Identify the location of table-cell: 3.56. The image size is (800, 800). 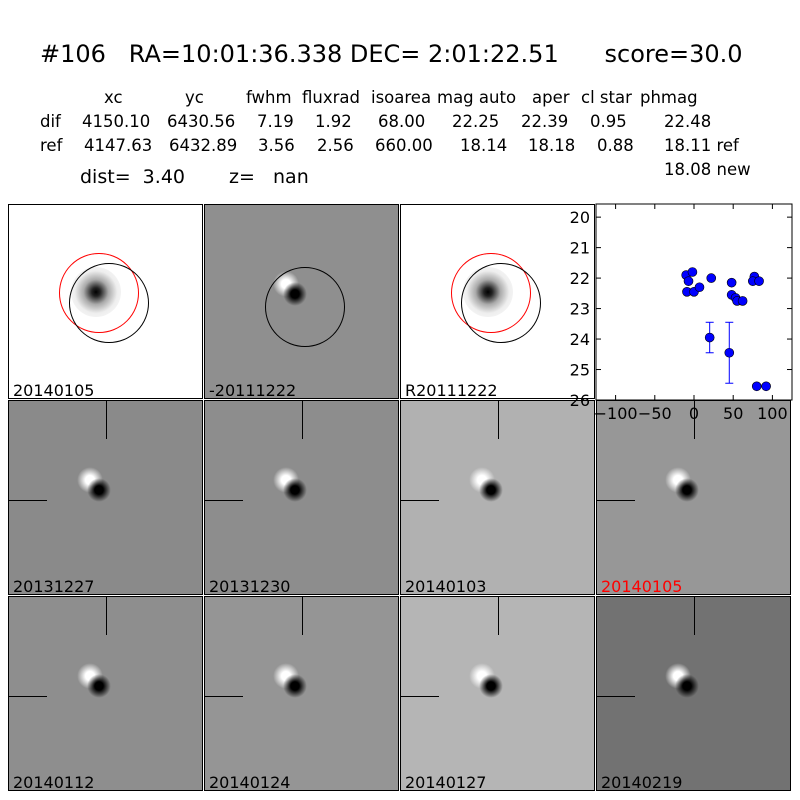
(276, 145).